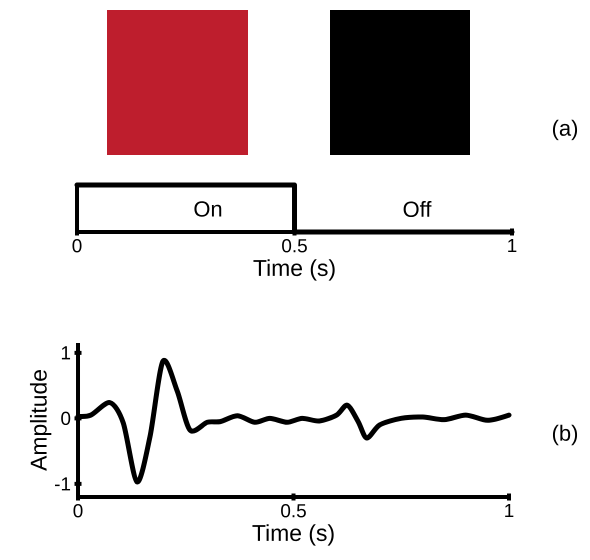  I want to click on y-tick-label: 0, so click(65, 419).